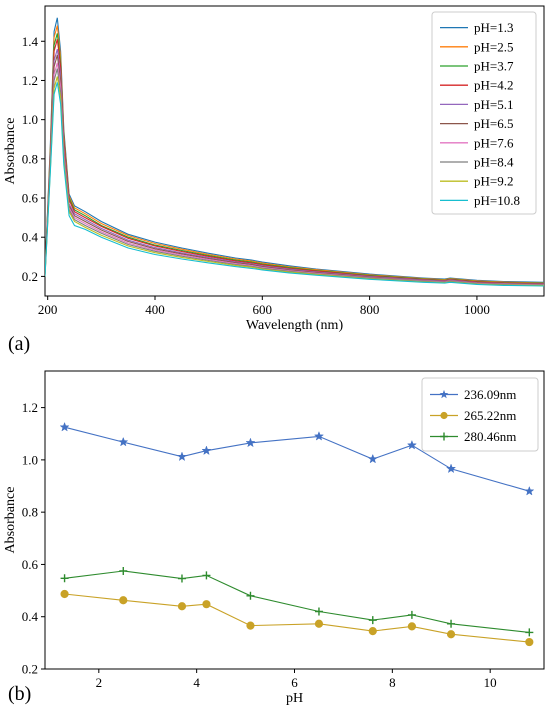  I want to click on legend-label-ph-6-5: pH=6.5, so click(493, 123).